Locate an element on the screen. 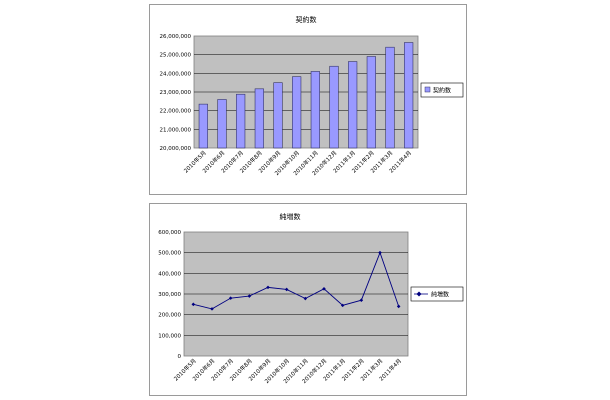  y-tick-label: 300,000 is located at coordinates (169, 295).